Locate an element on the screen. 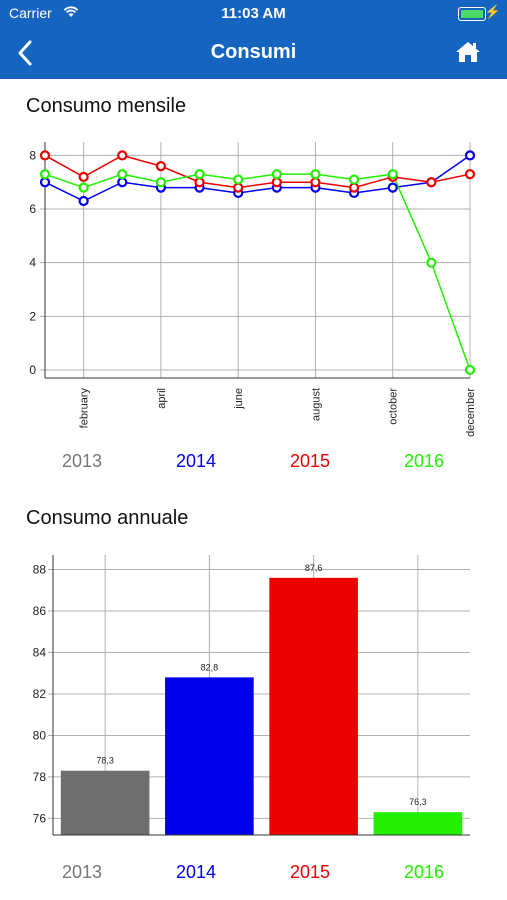 Image resolution: width=507 pixels, height=900 pixels. status-bar: Carrier 11:03 AM ⚡ is located at coordinates (253, 14).